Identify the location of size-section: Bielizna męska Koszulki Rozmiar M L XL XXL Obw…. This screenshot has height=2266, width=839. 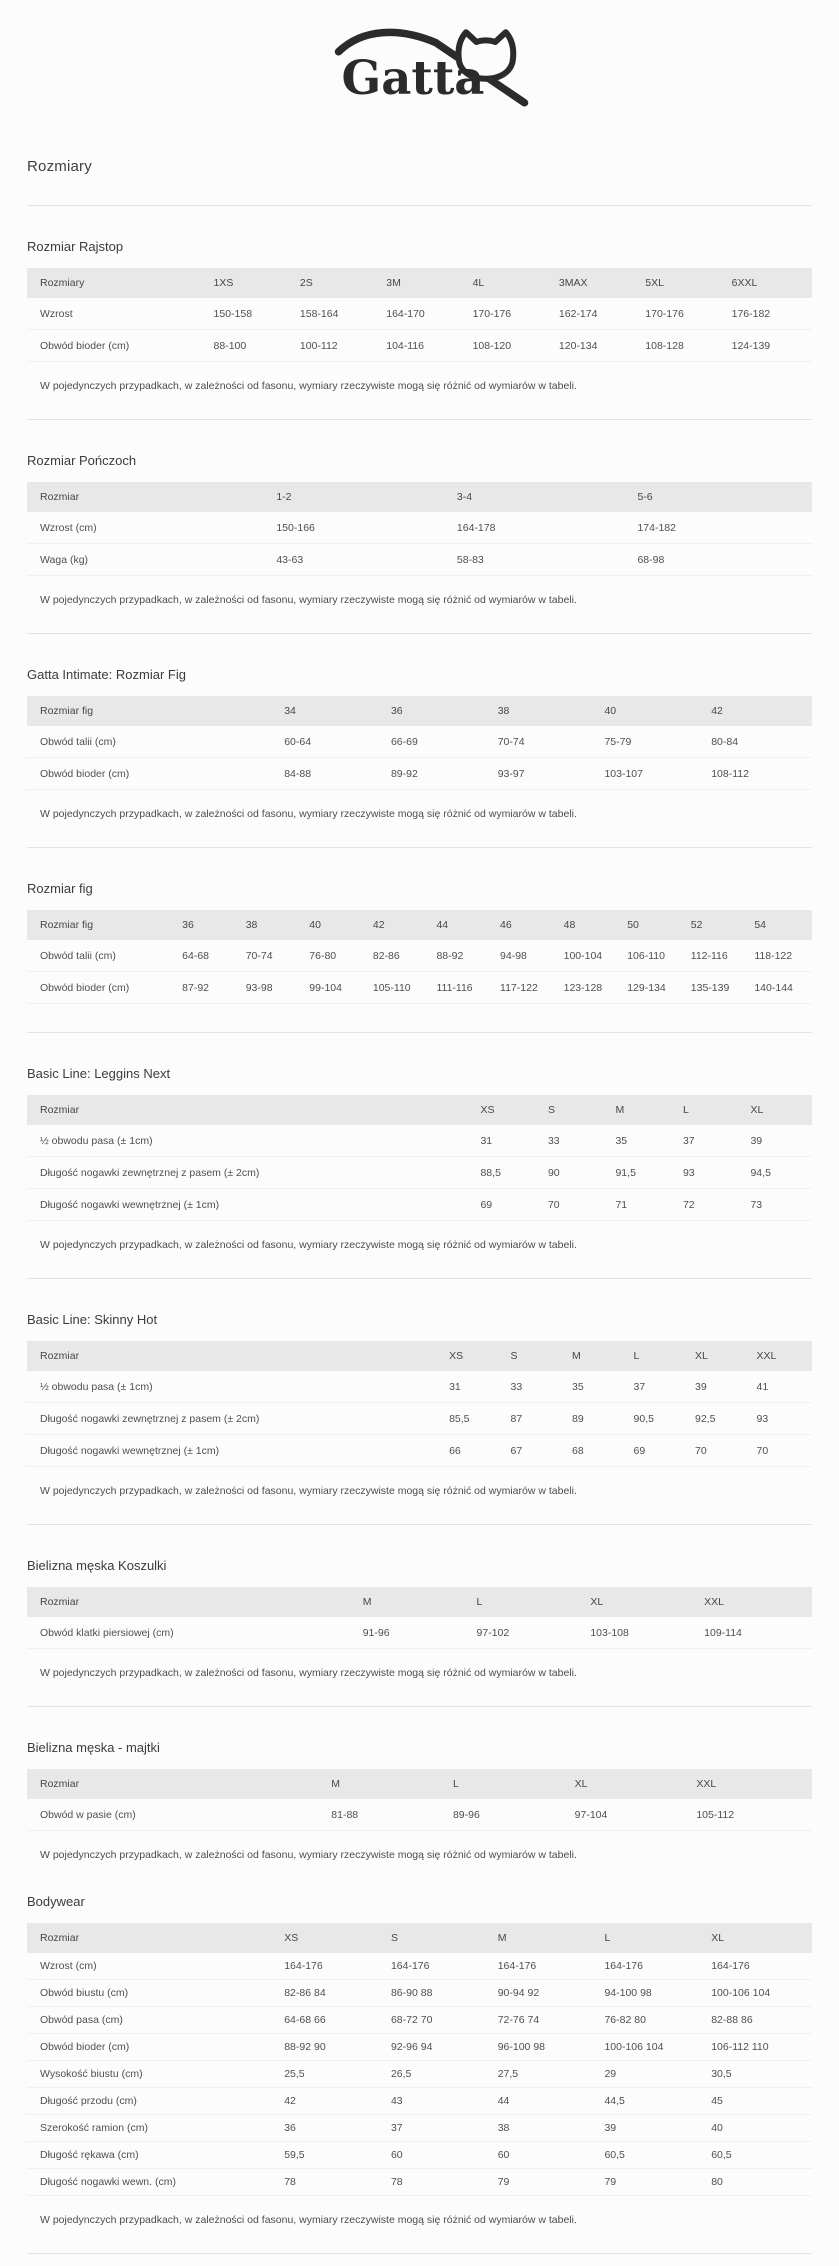
(419, 1601).